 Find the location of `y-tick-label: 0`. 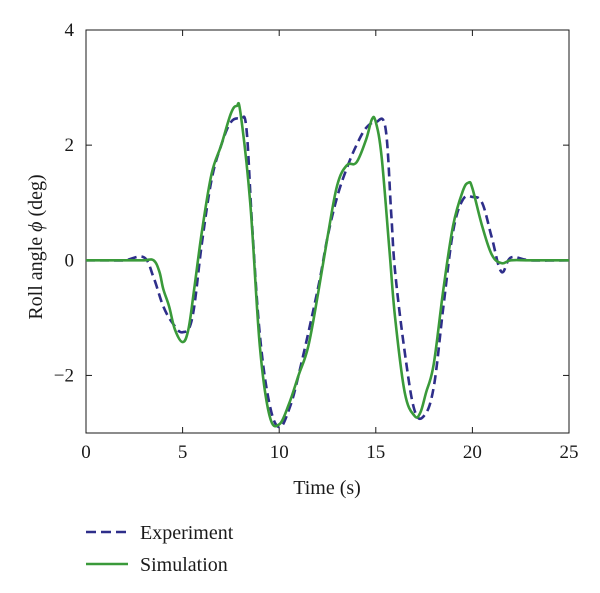

y-tick-label: 0 is located at coordinates (70, 260).